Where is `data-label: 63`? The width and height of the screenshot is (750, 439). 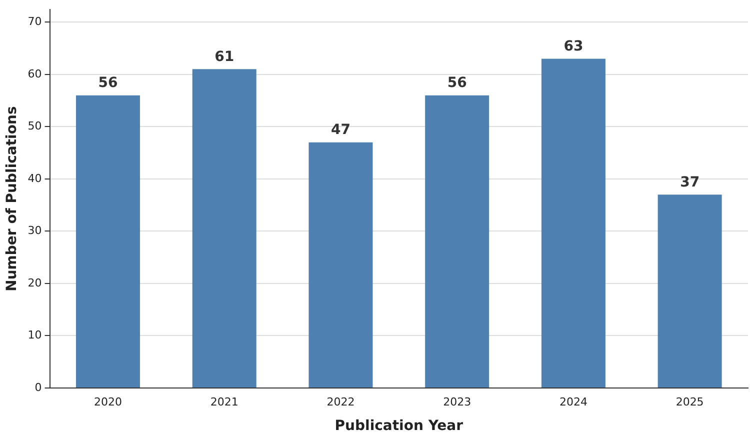
data-label: 63 is located at coordinates (574, 46).